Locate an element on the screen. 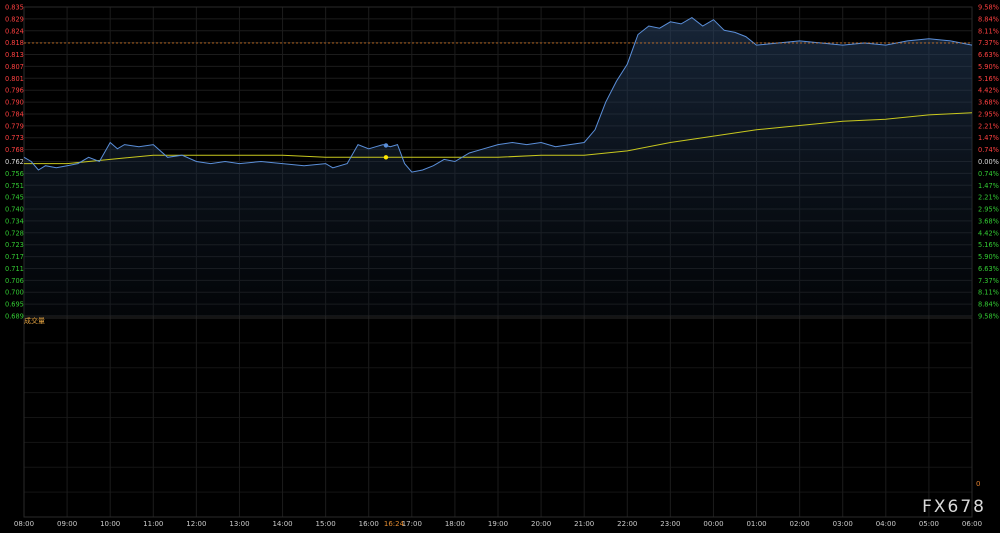 The height and width of the screenshot is (533, 1000). y-tick-left: 0.773 is located at coordinates (14, 138).